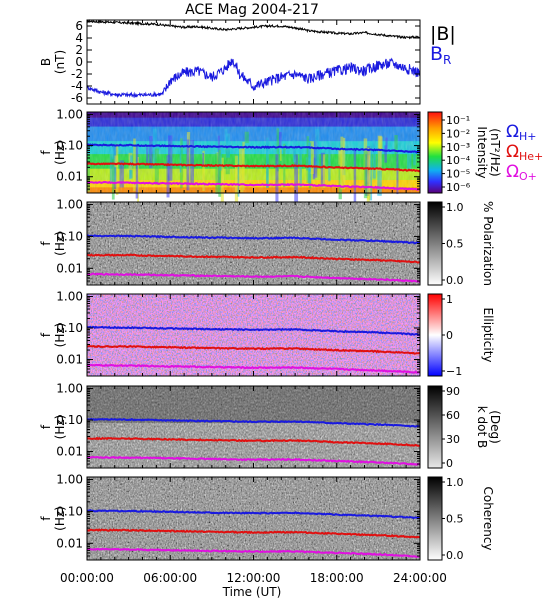 Image resolution: width=550 pixels, height=600 pixels. I want to click on chart-title: ACE Mag 2004-217, so click(252, 10).